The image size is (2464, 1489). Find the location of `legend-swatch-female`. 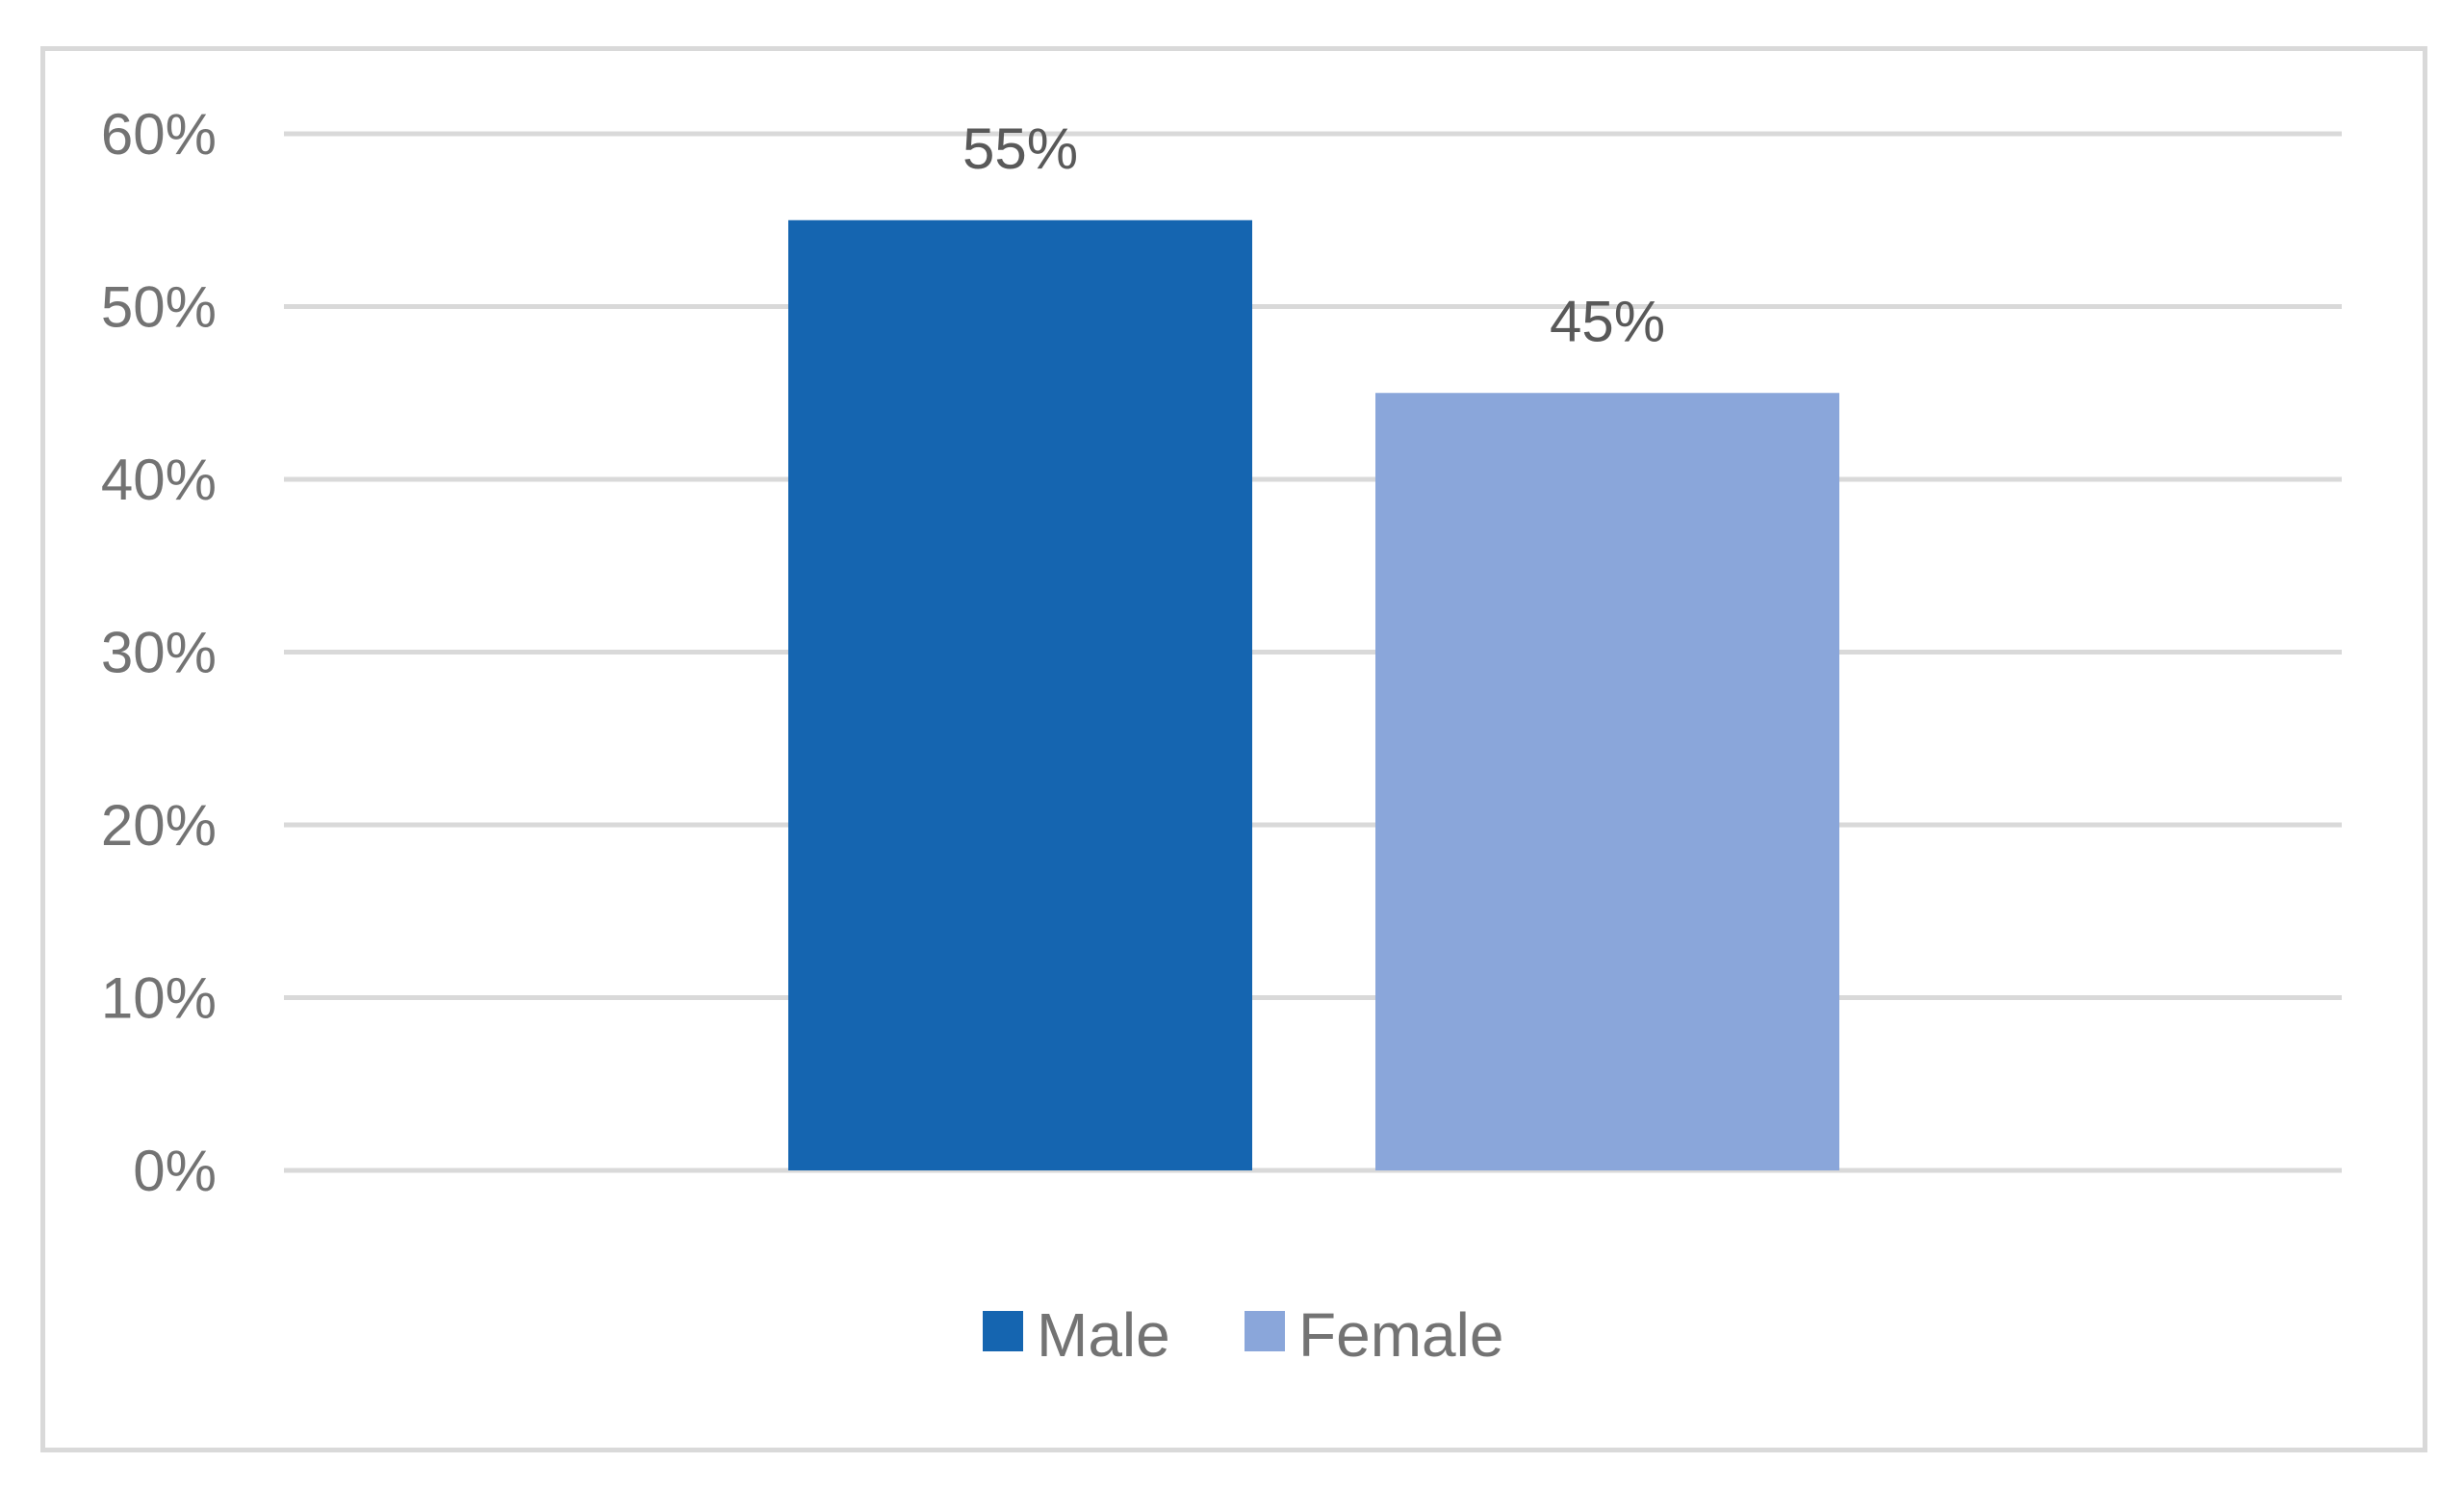

legend-swatch-female is located at coordinates (1265, 1331).